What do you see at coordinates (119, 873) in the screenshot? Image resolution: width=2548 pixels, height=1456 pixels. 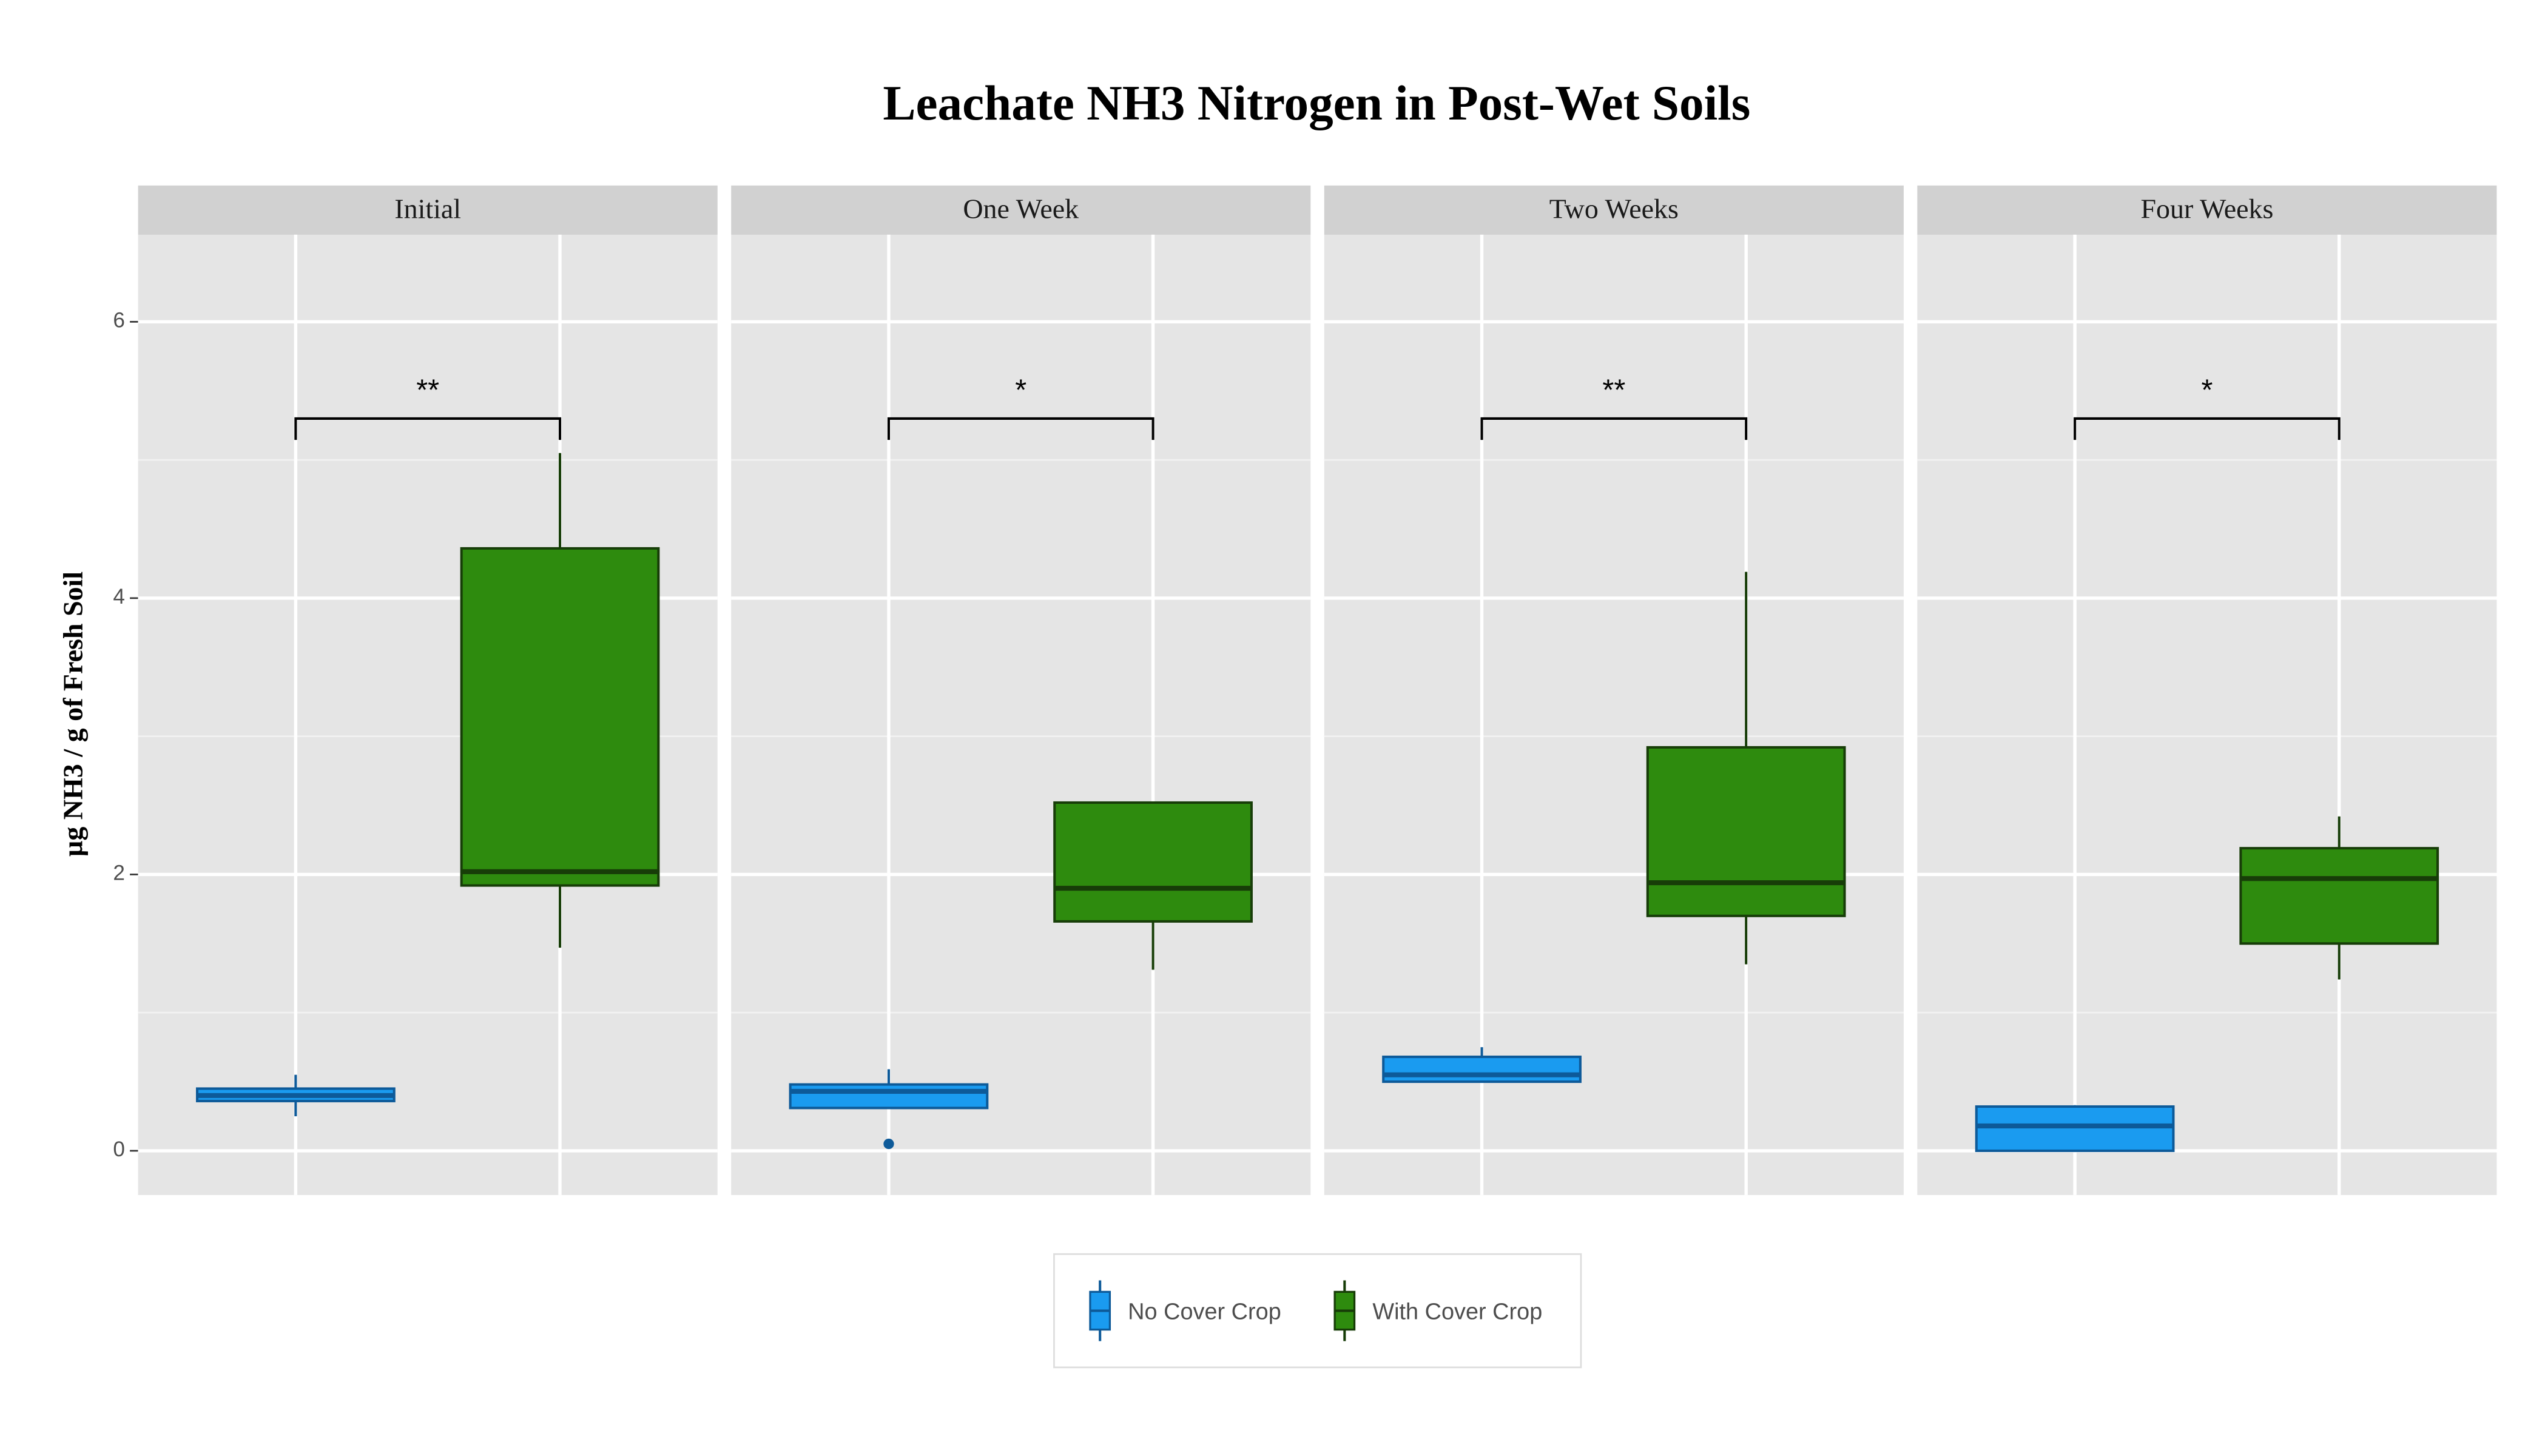 I see `y-tick-label: 2` at bounding box center [119, 873].